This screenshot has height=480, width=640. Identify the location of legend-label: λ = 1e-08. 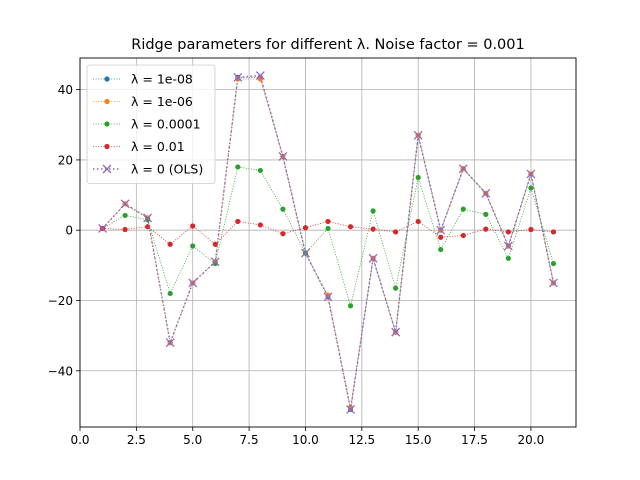
(162, 79).